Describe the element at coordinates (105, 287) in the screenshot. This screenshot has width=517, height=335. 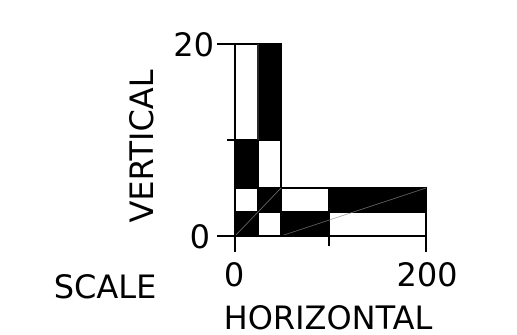
I see `scale-title: SCALE` at that location.